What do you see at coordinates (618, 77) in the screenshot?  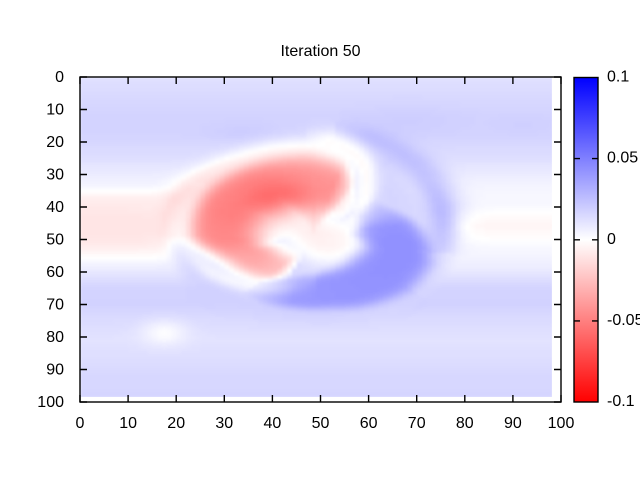 I see `svg-text: 0.1` at bounding box center [618, 77].